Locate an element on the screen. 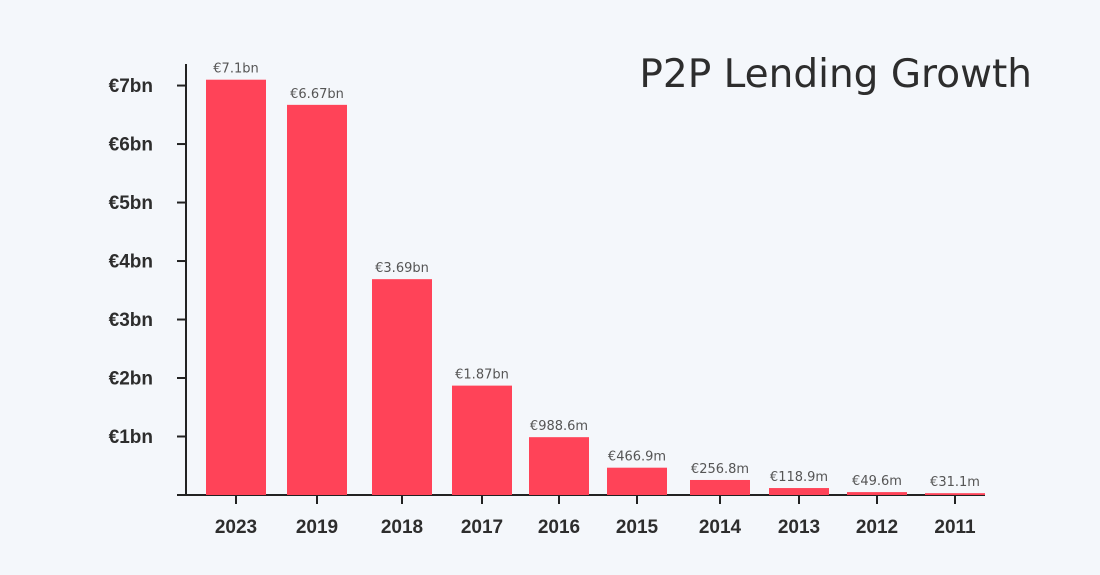 The width and height of the screenshot is (1100, 575). y-tick-label: €2bn is located at coordinates (131, 379).